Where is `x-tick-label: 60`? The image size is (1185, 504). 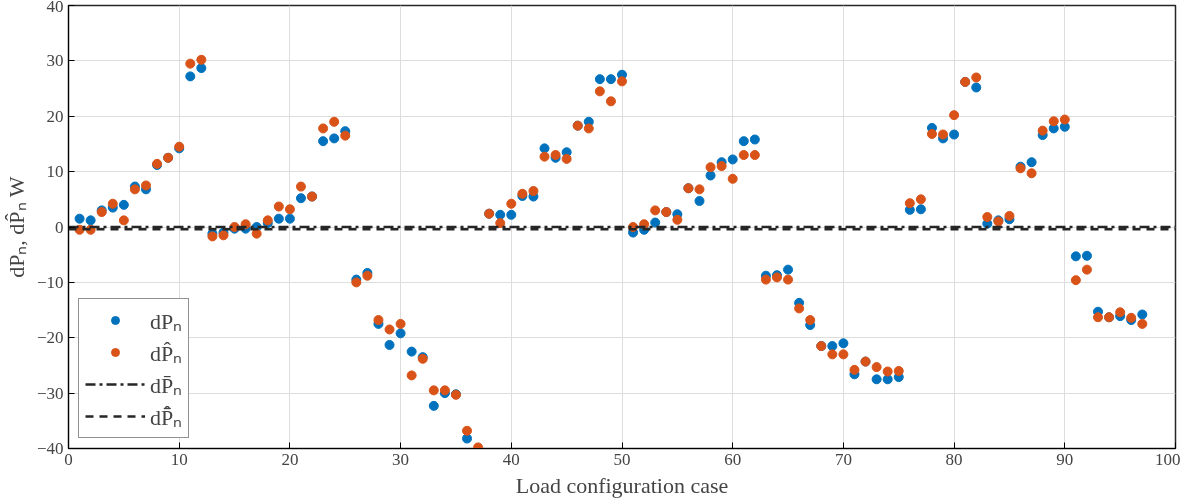
x-tick-label: 60 is located at coordinates (733, 459).